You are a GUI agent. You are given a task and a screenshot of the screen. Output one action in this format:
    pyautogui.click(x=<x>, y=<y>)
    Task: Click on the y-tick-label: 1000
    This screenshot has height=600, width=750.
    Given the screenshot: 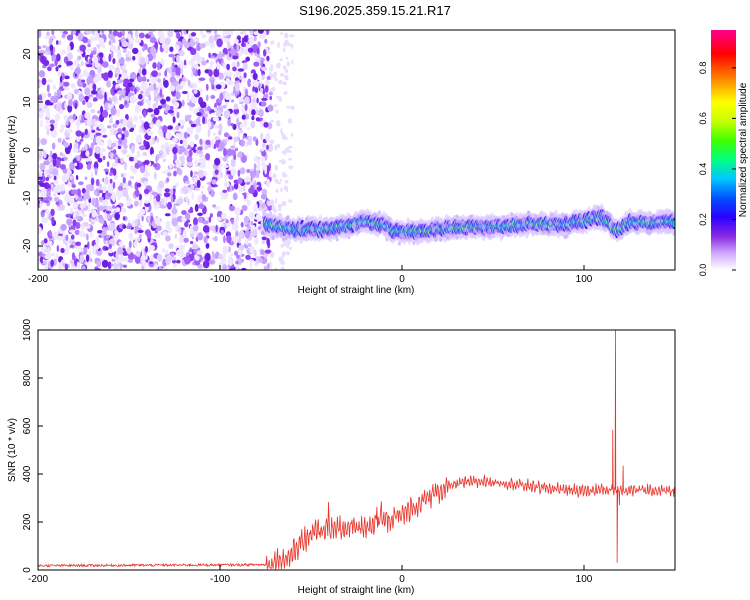 What is the action you would take?
    pyautogui.click(x=27, y=329)
    